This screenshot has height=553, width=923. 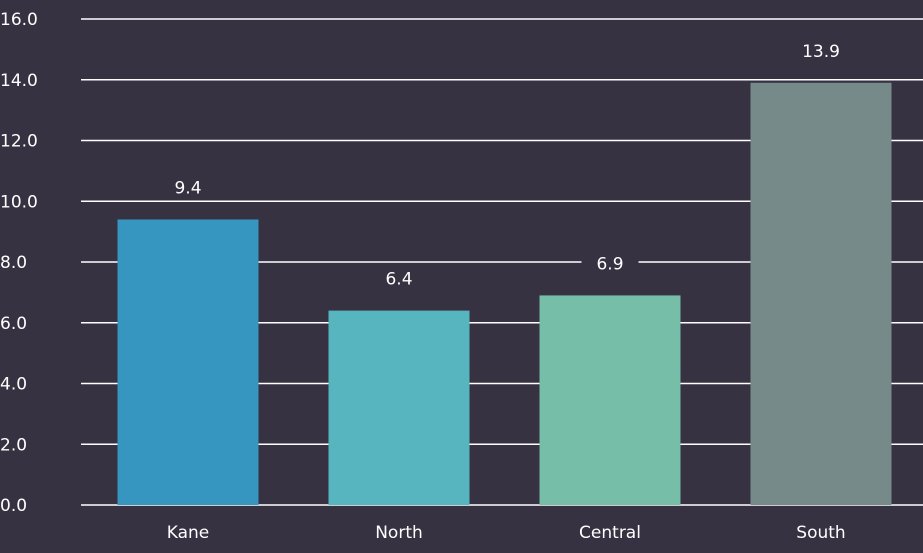 I want to click on y-tick-label: 6.0, so click(x=13, y=324).